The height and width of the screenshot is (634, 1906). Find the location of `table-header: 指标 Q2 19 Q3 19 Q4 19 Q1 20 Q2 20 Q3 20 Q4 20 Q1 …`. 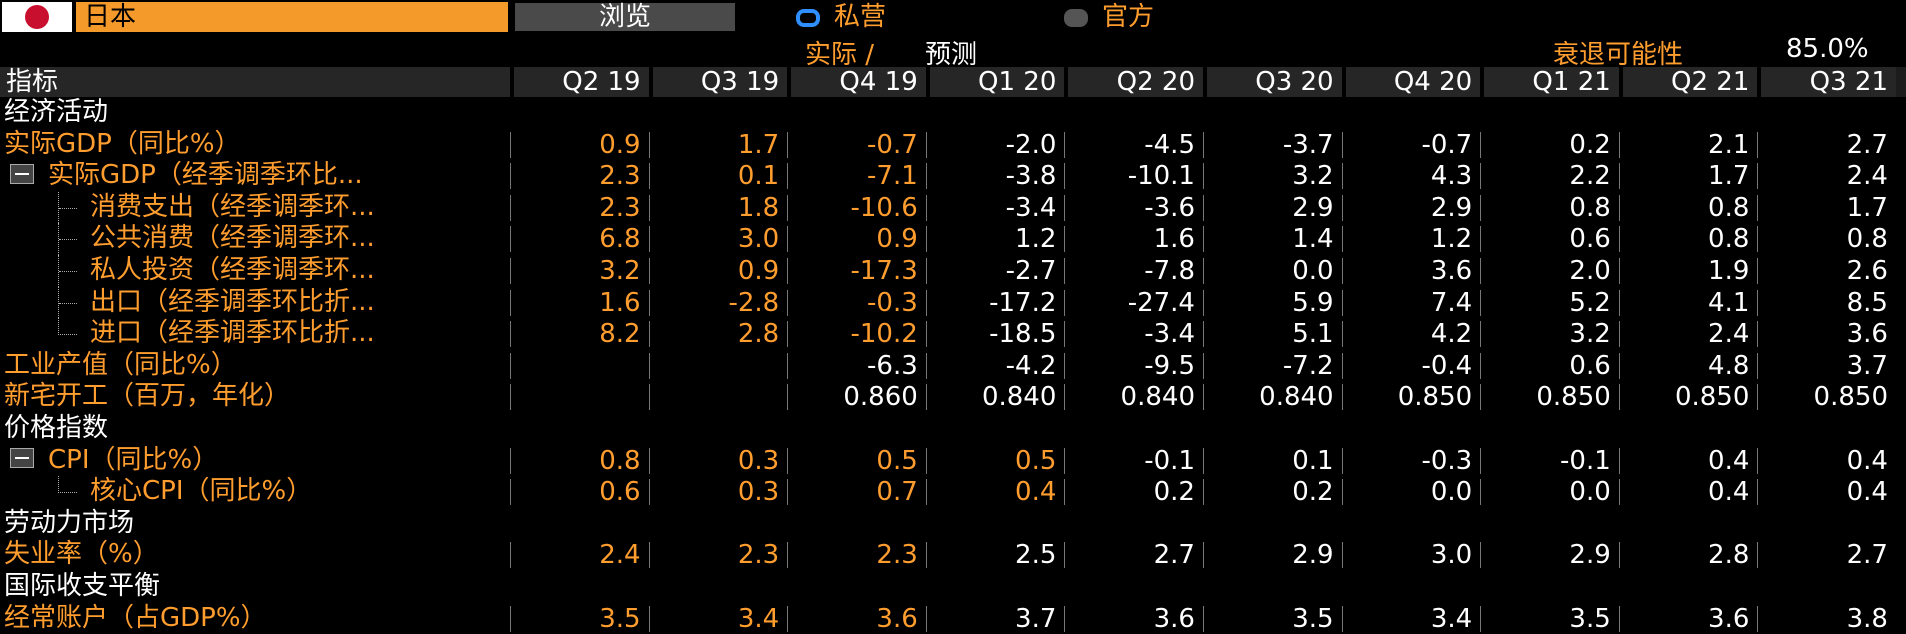

table-header: 指标 Q2 19 Q3 19 Q4 19 Q1 20 Q2 20 Q3 20 Q4 20 Q1 … is located at coordinates (953, 82).